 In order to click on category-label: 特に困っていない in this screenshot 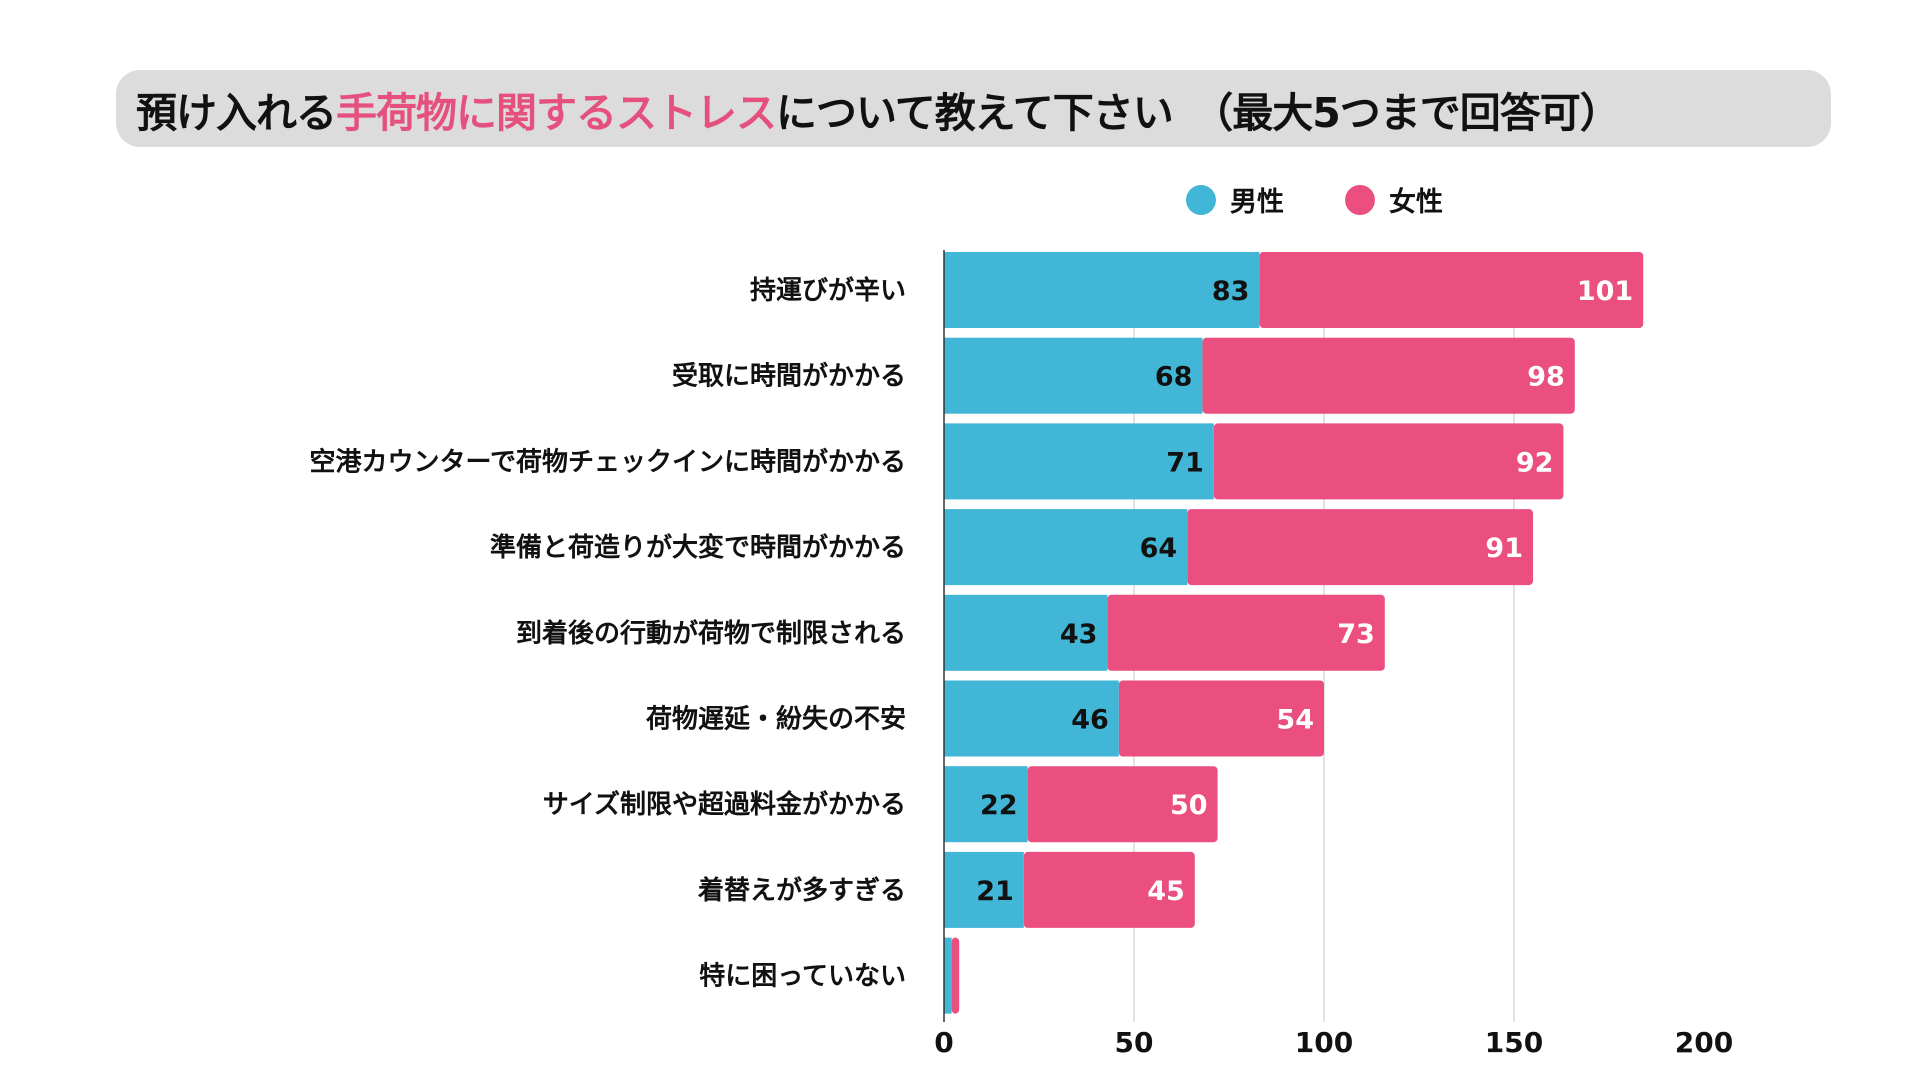, I will do `click(802, 976)`.